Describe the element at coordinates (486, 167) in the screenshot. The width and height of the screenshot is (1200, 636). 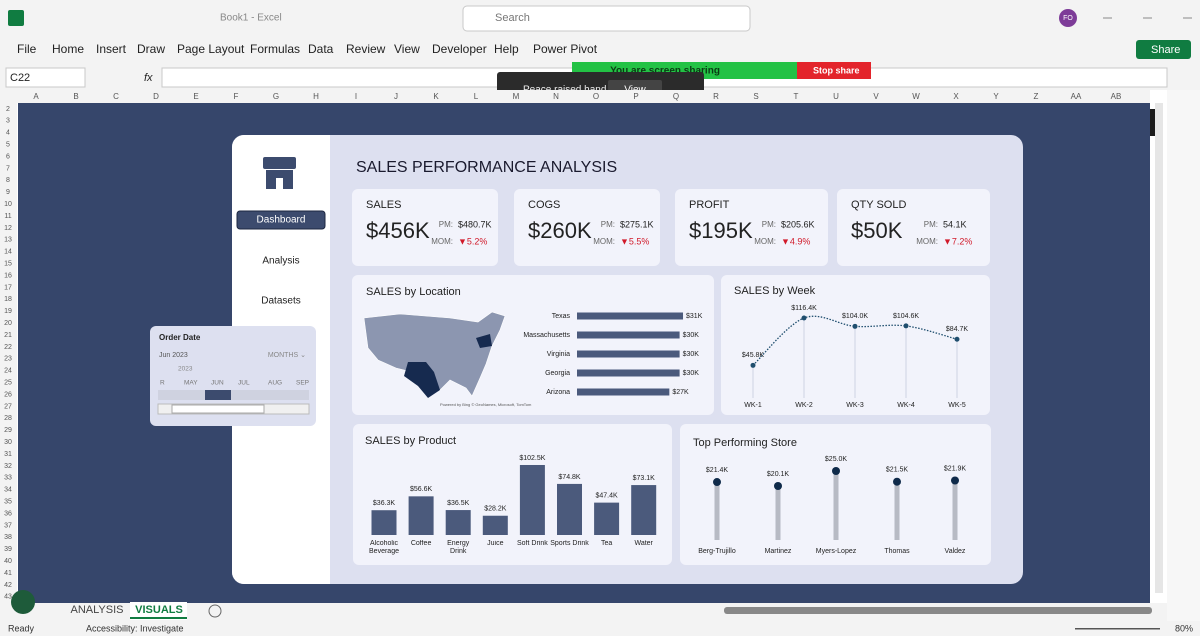
I see `dashboard-title: SALES PERFORMANCE ANALYSIS` at that location.